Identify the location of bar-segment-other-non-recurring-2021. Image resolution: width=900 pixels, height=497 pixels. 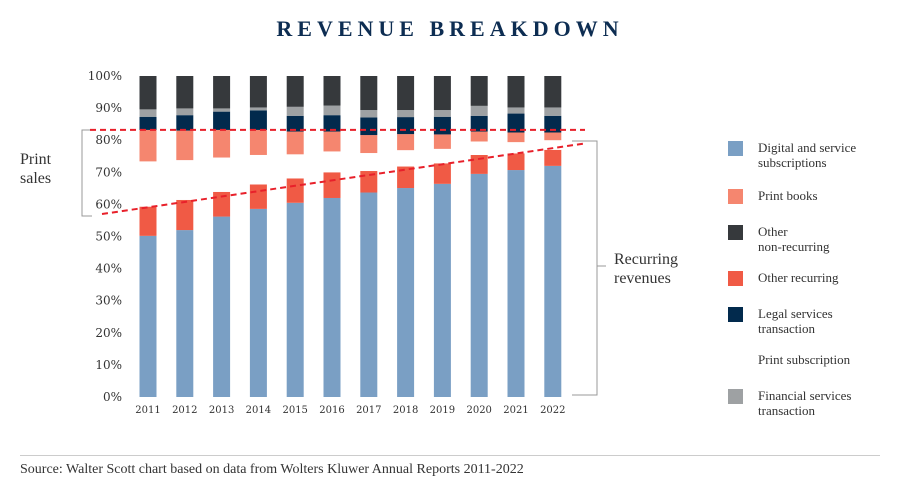
(516, 92).